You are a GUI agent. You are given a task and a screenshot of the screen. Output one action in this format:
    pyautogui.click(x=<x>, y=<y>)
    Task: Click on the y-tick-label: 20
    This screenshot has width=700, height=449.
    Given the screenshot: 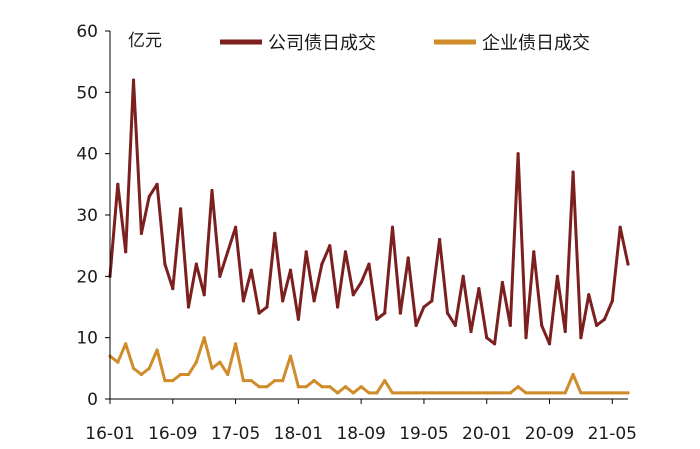 What is the action you would take?
    pyautogui.click(x=87, y=277)
    